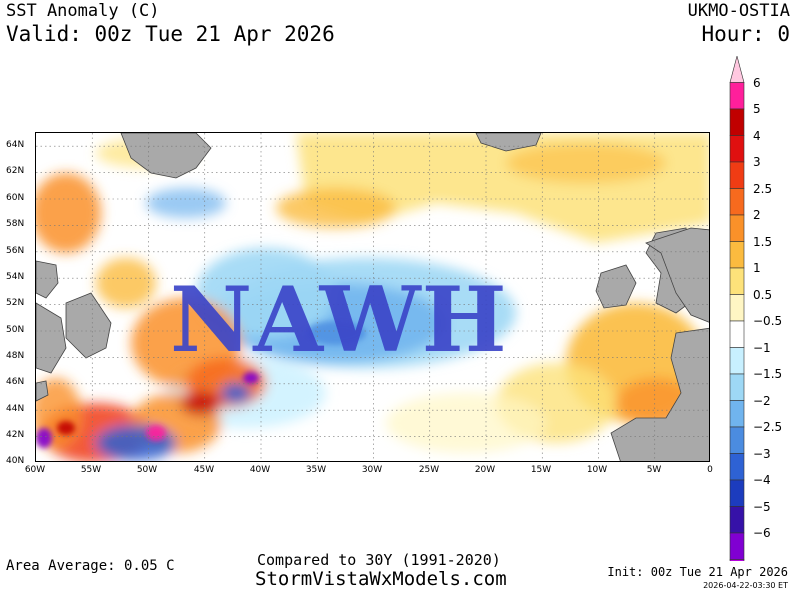 This screenshot has height=593, width=796. What do you see at coordinates (710, 470) in the screenshot?
I see `lon-label: 0` at bounding box center [710, 470].